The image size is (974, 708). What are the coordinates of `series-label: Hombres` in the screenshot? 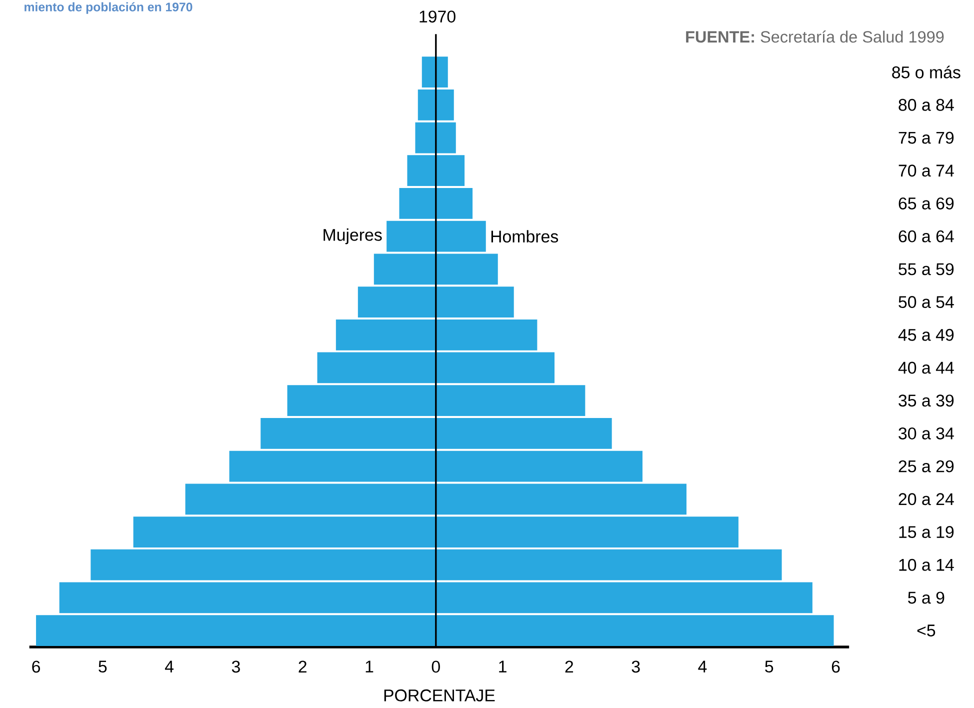 It's located at (524, 236).